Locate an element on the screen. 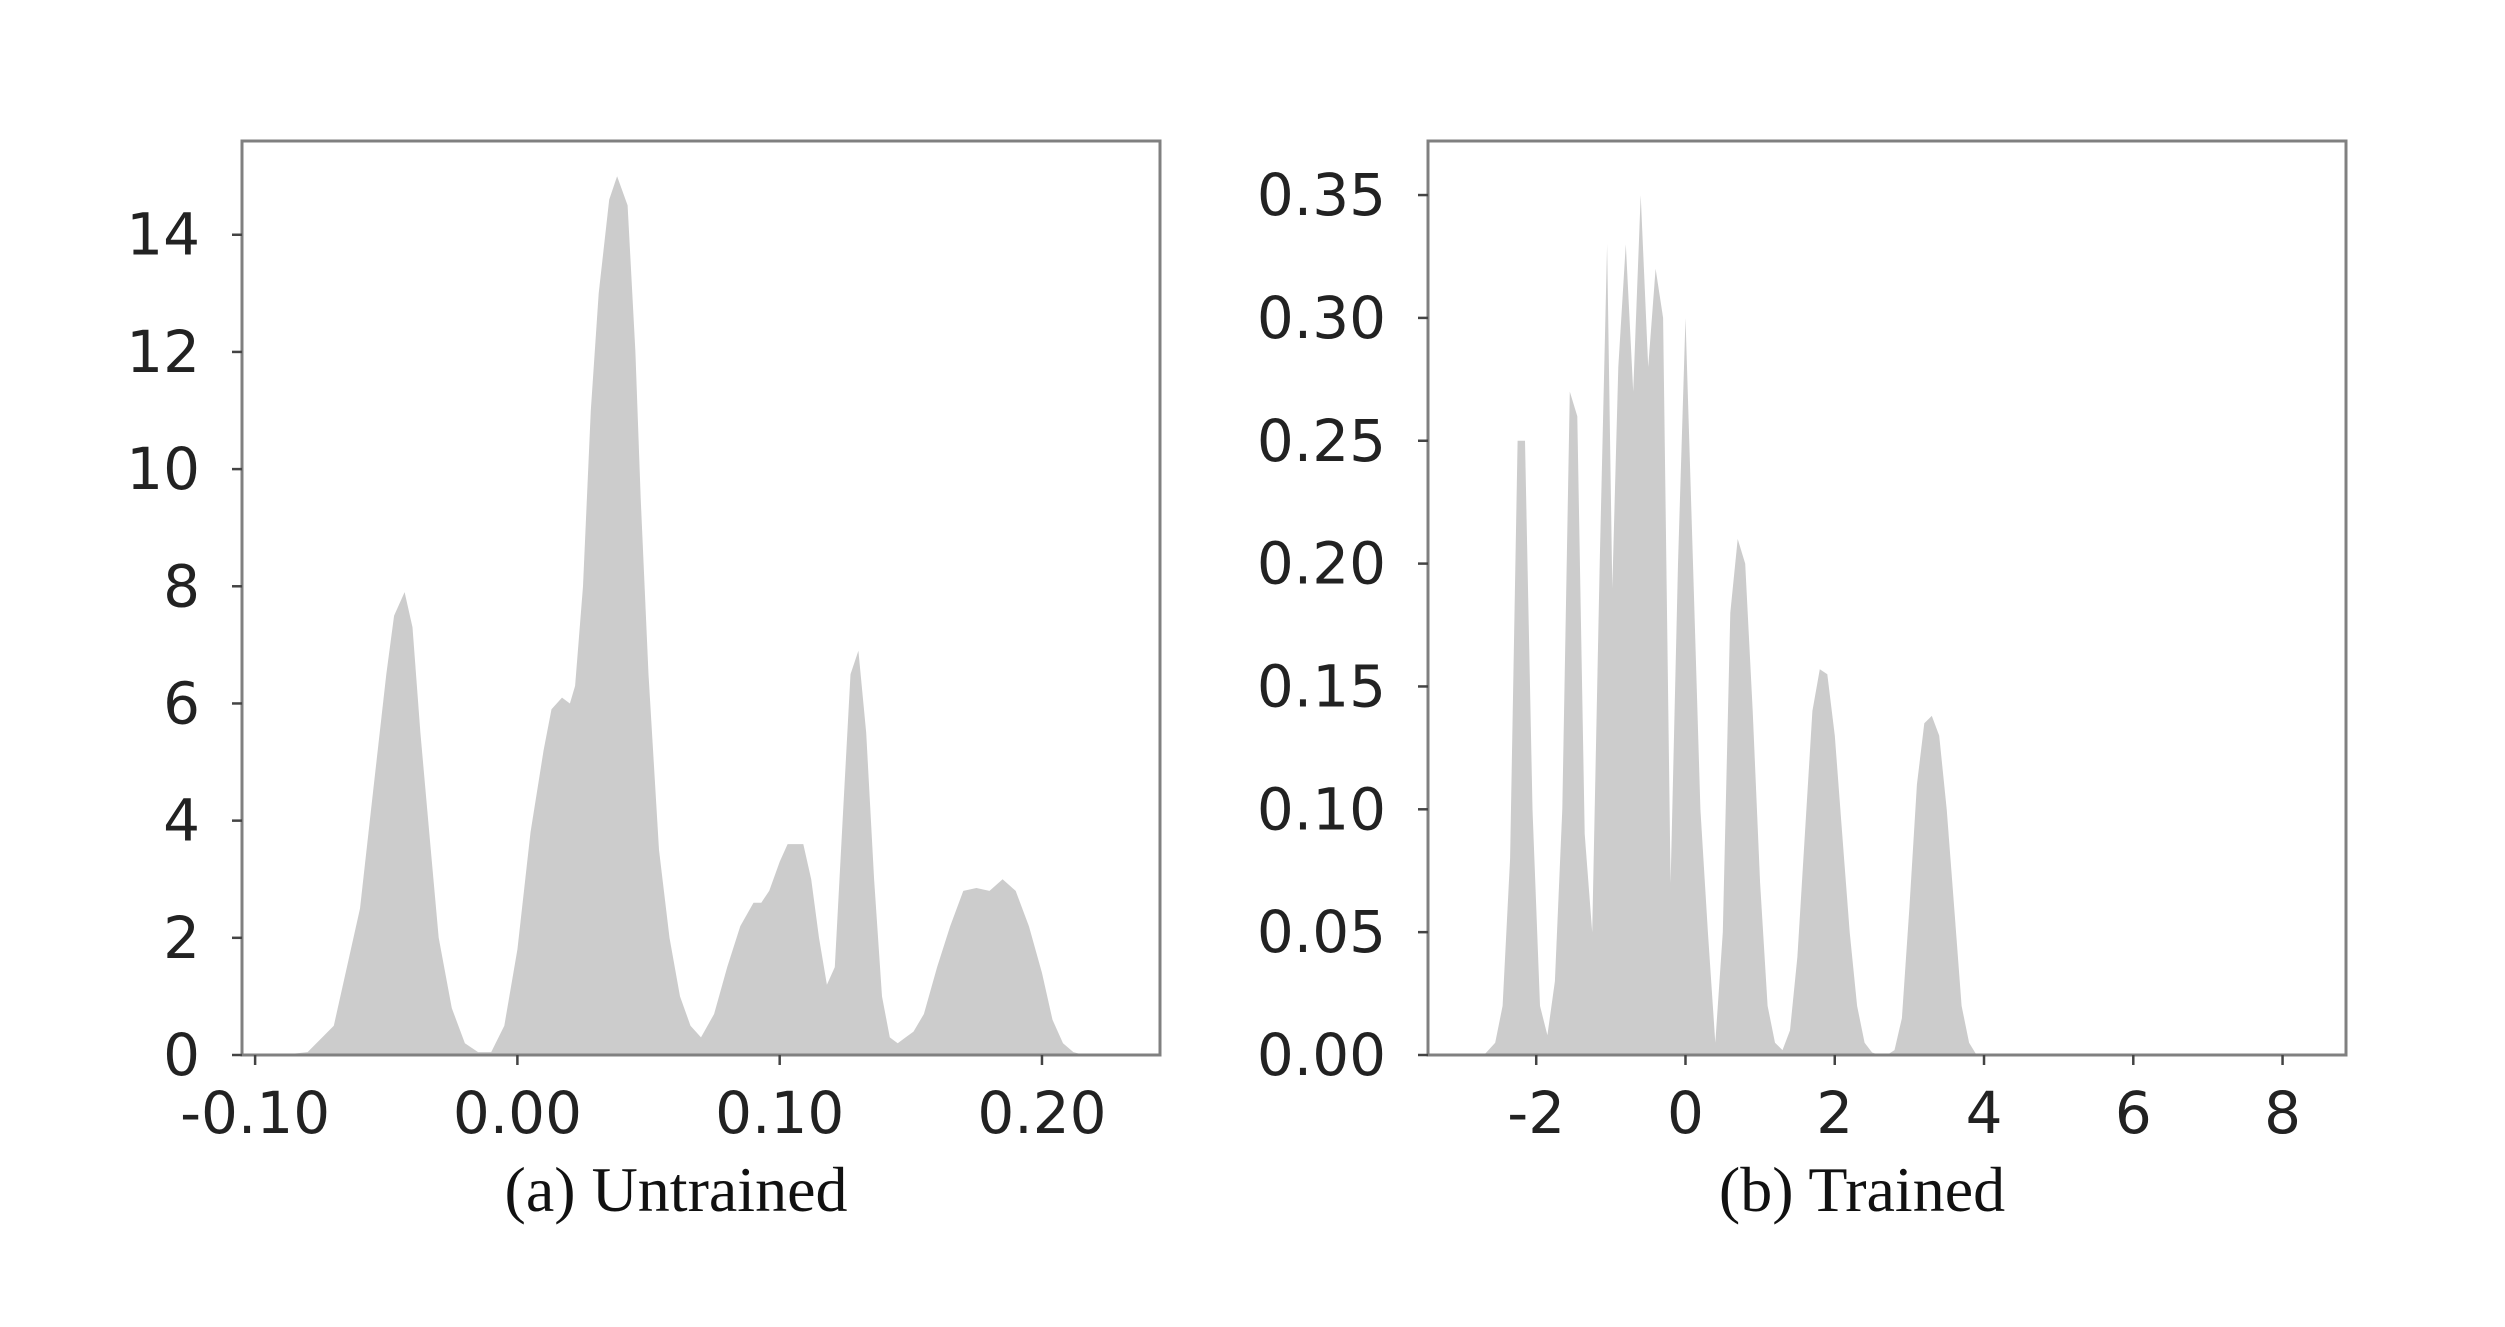 The height and width of the screenshot is (1327, 2505). x-tick-label: 4 is located at coordinates (1984, 1113).